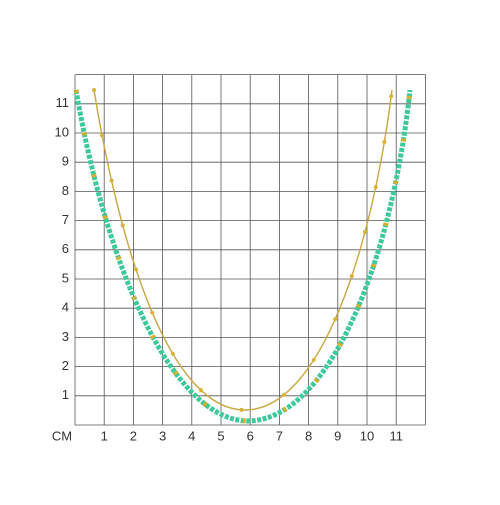 This screenshot has width=500, height=505. I want to click on y-label: 4, so click(65, 307).